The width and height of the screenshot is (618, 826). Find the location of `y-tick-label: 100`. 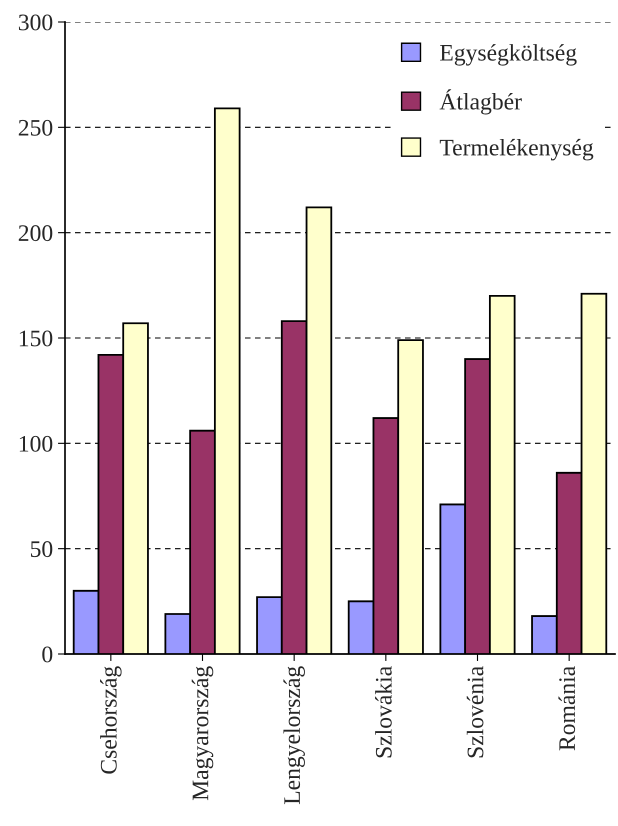

y-tick-label: 100 is located at coordinates (36, 444).